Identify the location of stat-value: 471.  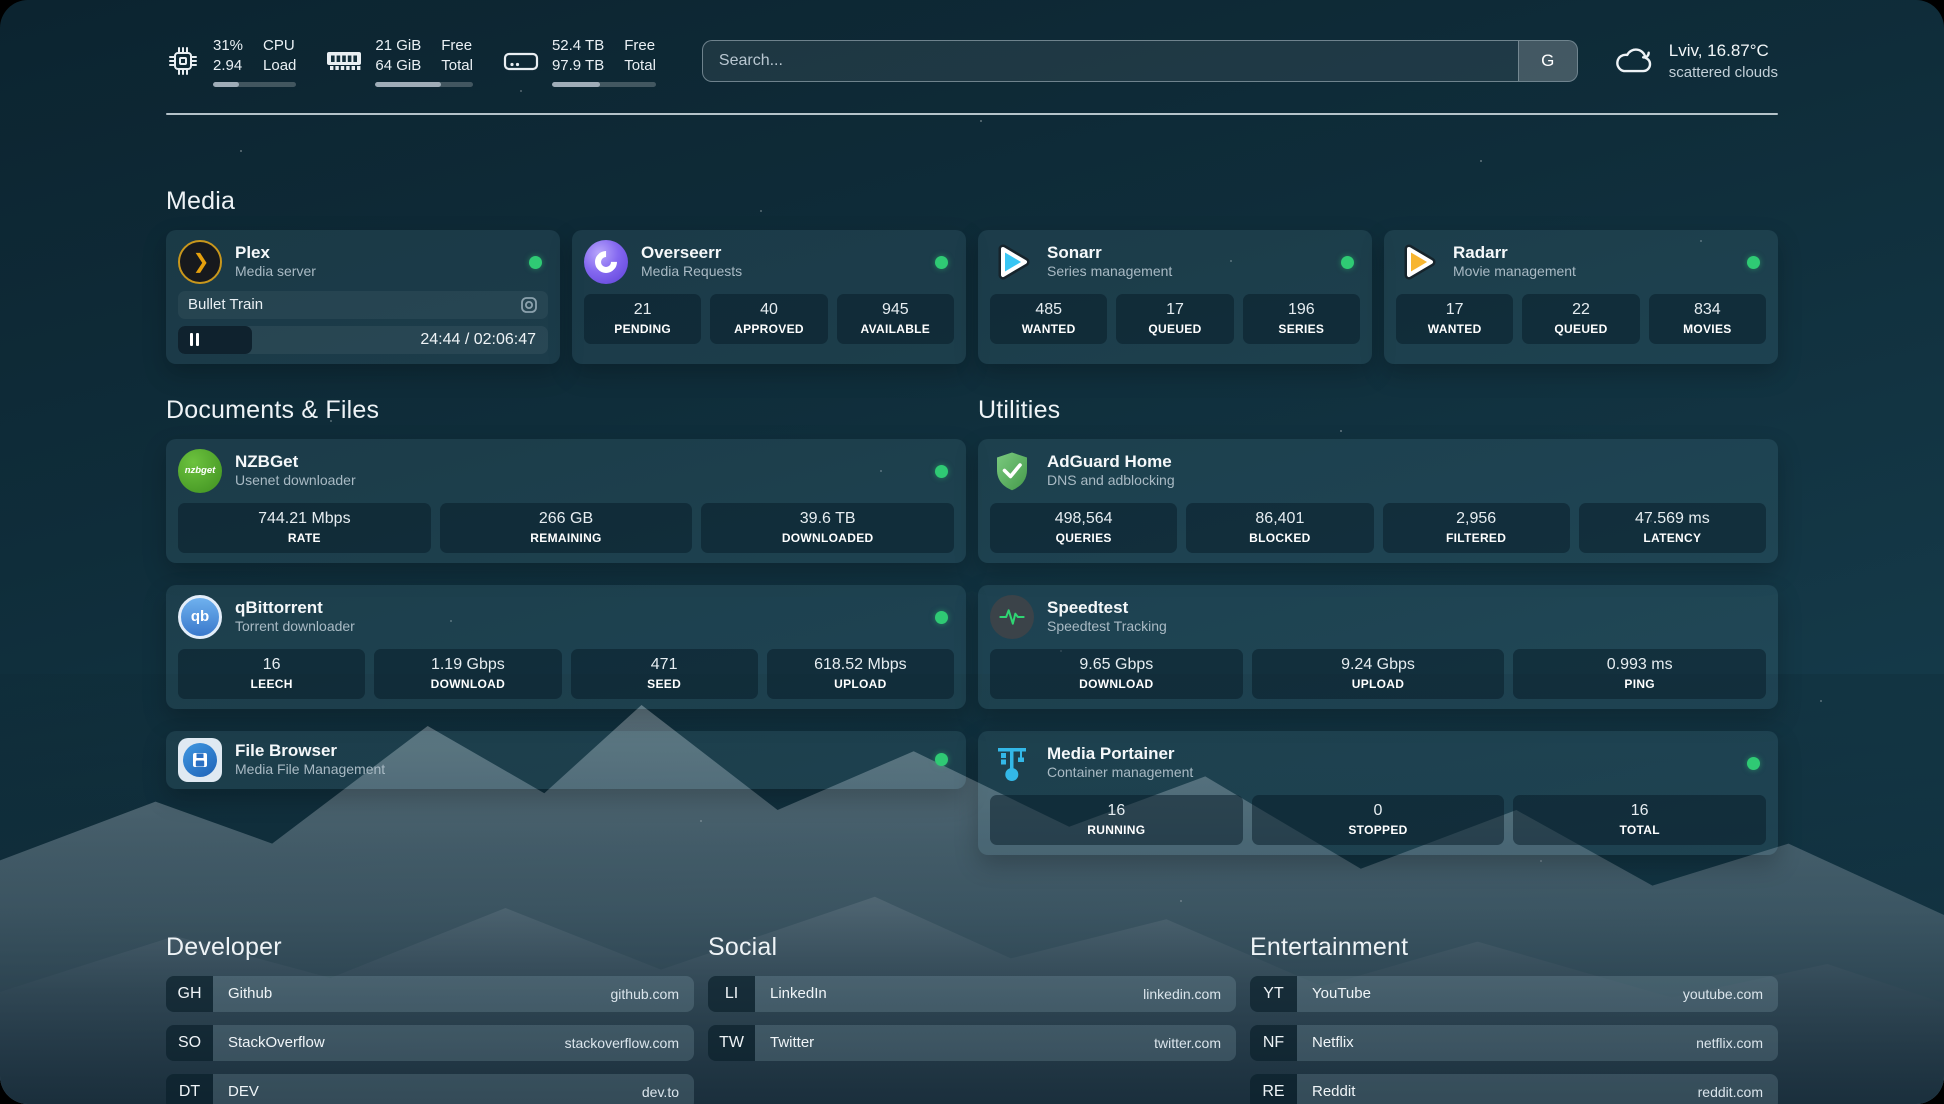
(664, 664).